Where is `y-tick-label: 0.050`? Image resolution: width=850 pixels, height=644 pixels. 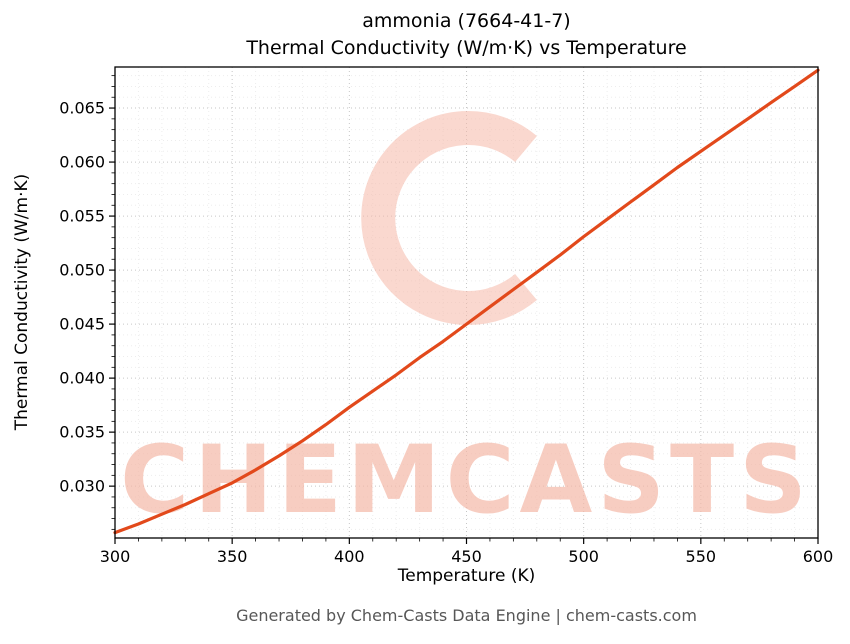
y-tick-label: 0.050 is located at coordinates (82, 270).